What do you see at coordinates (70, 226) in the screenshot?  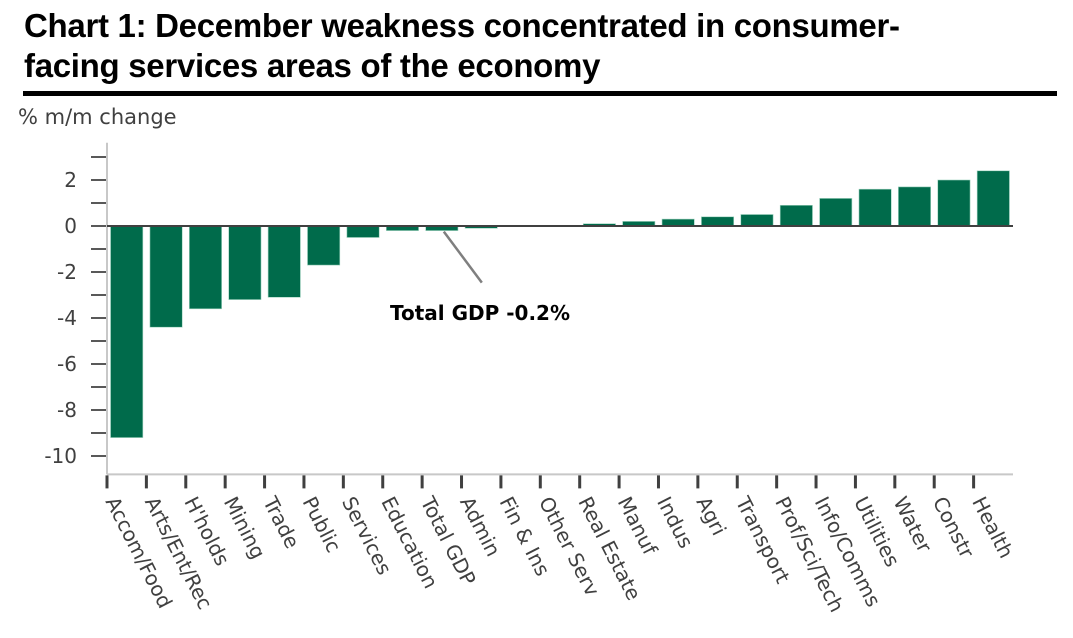 I see `y-tick-label: 0` at bounding box center [70, 226].